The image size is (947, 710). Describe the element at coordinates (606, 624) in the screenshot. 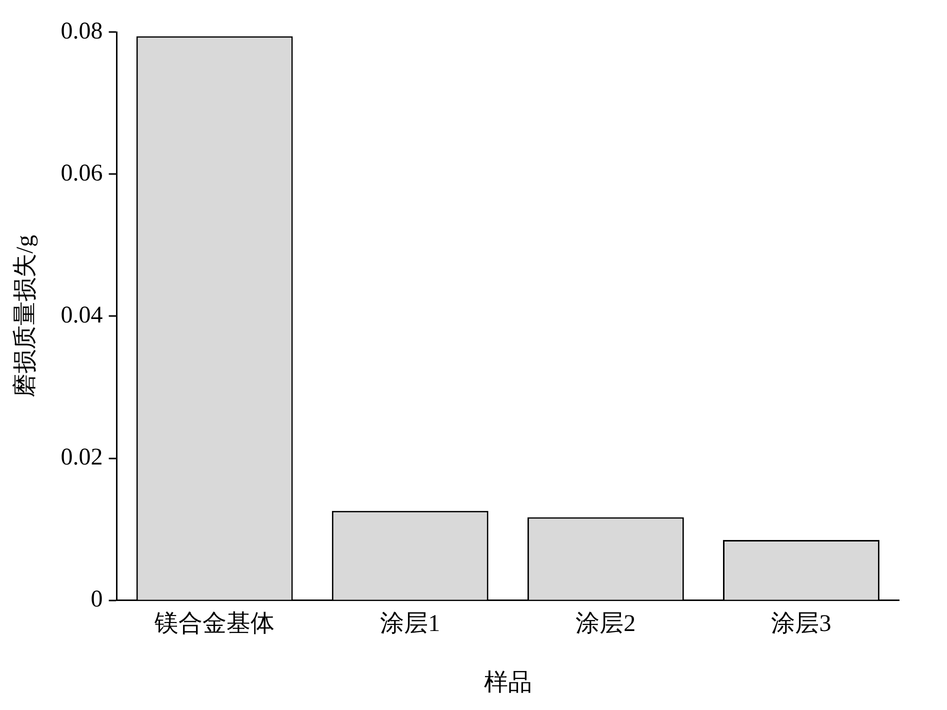

I see `x-tick-label: 涂层2` at that location.